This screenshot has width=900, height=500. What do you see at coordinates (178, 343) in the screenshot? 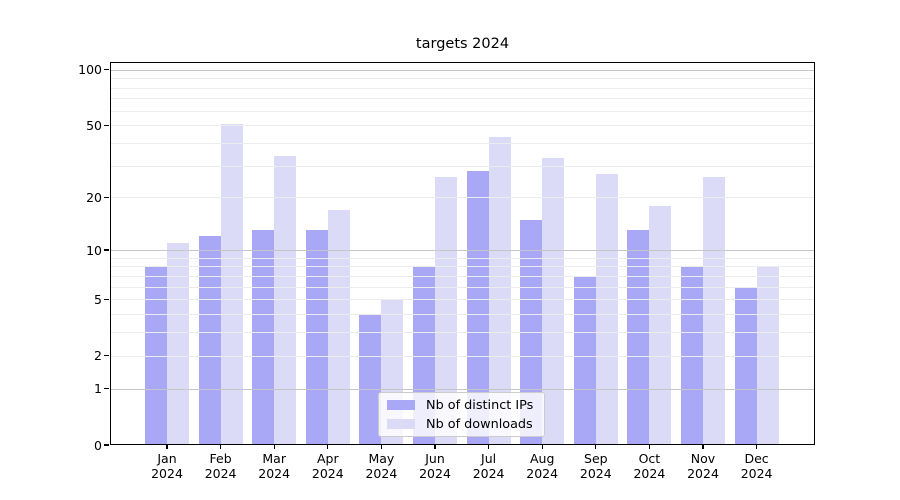
I see `bar-downloads-jan` at bounding box center [178, 343].